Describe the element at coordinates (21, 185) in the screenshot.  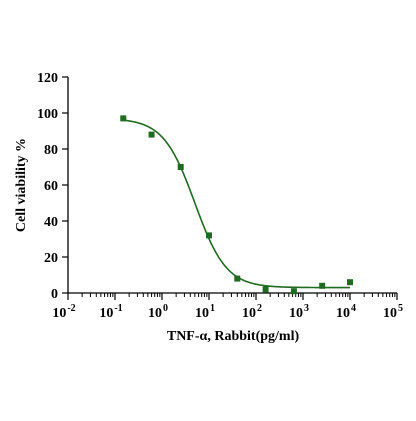
I see `y-axis-title: Cell viability %` at that location.